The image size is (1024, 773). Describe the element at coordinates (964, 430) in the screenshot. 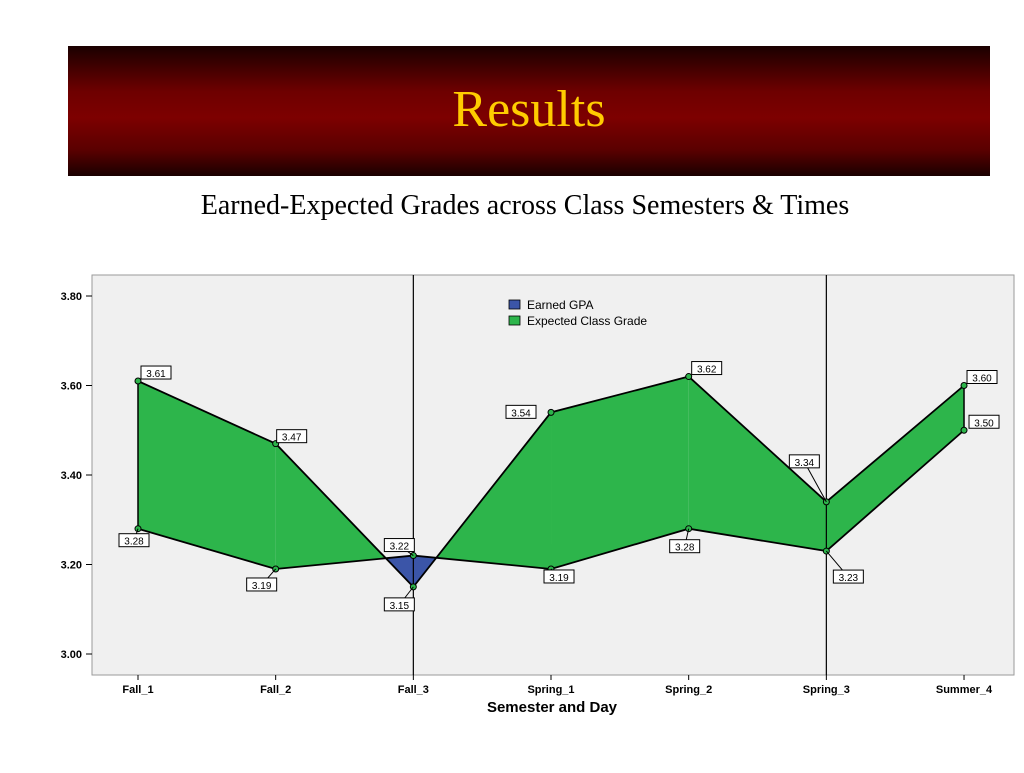

I see `earned-gpa-point` at that location.